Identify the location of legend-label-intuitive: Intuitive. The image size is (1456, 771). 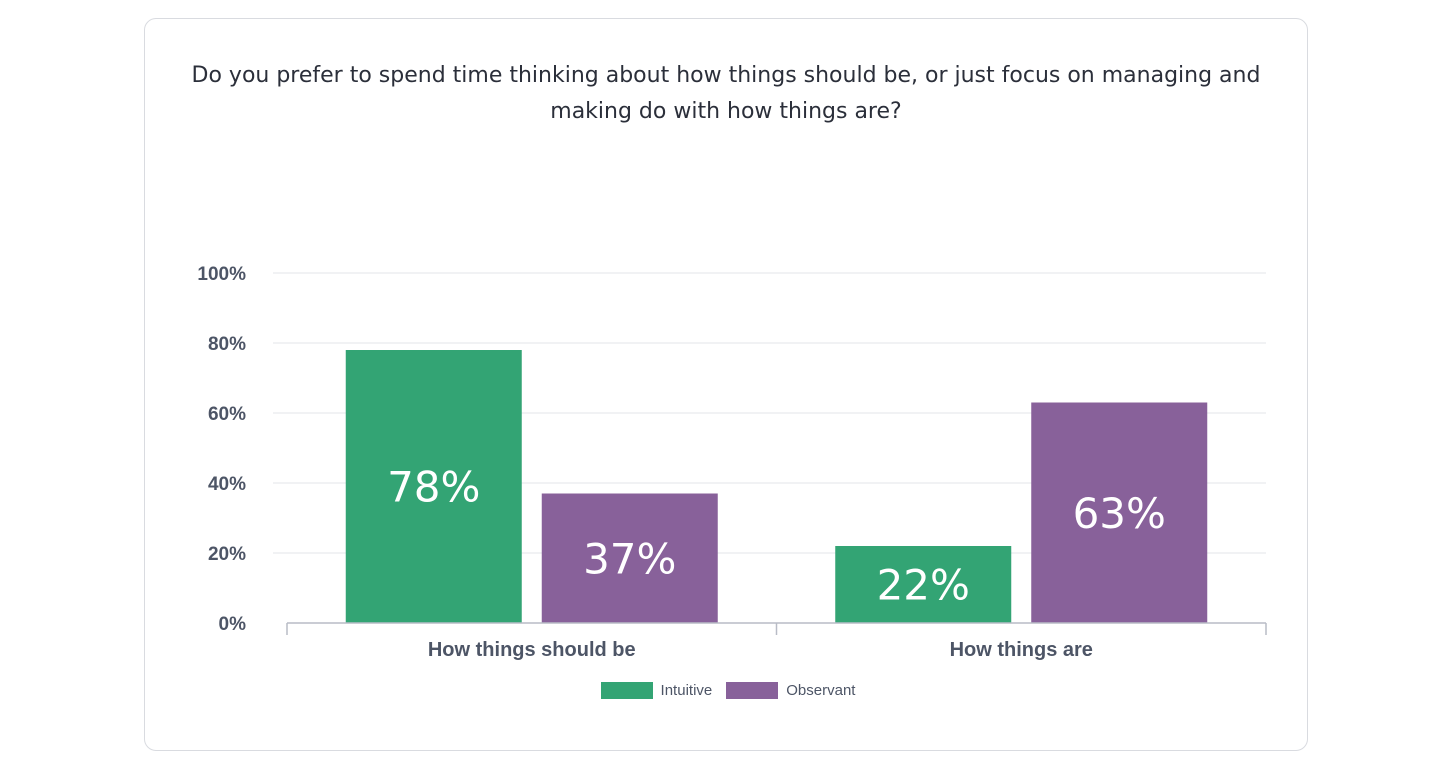
(686, 690).